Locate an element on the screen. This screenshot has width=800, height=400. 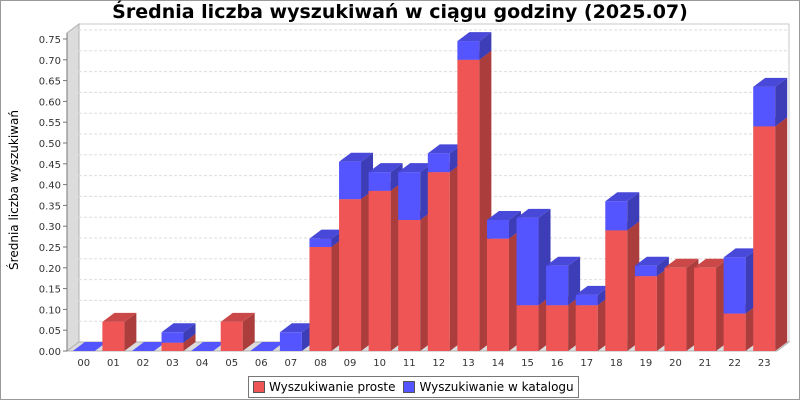
x-tick-label: 13 is located at coordinates (468, 363).